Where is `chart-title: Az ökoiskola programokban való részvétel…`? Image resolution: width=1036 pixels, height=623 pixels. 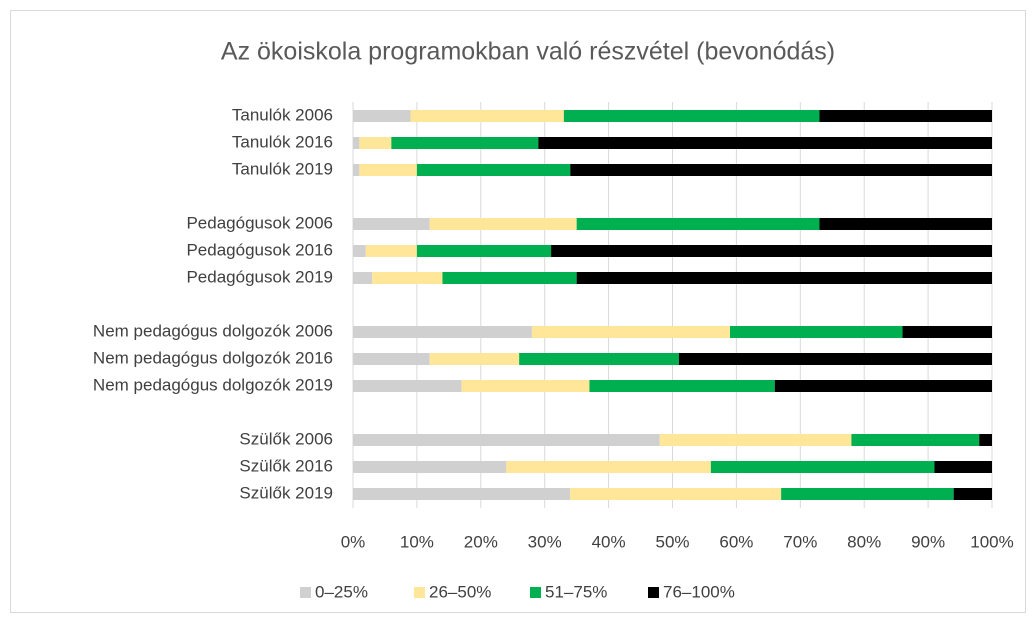
chart-title: Az ökoiskola programokban való részvétel… is located at coordinates (528, 52).